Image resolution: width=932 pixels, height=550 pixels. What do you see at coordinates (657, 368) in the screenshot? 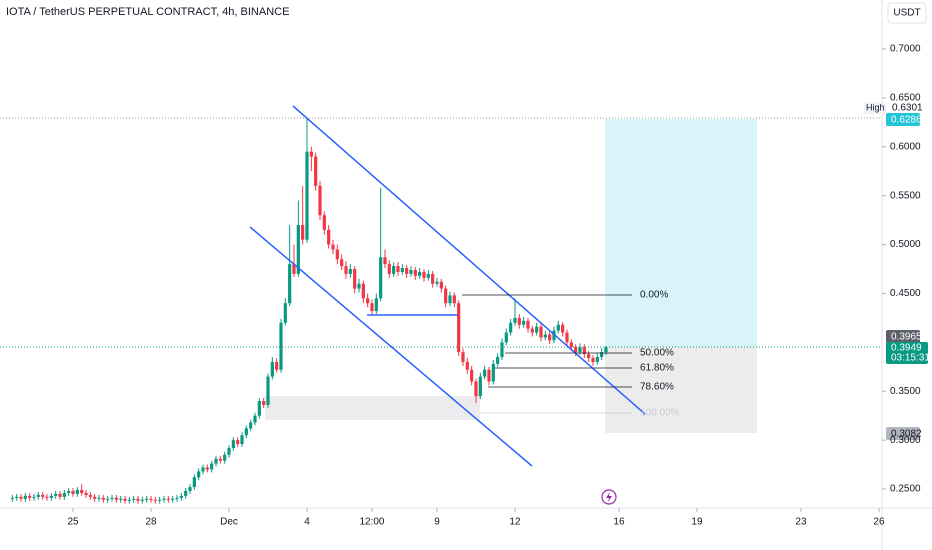
I see `fib-label: 61.80%` at bounding box center [657, 368].